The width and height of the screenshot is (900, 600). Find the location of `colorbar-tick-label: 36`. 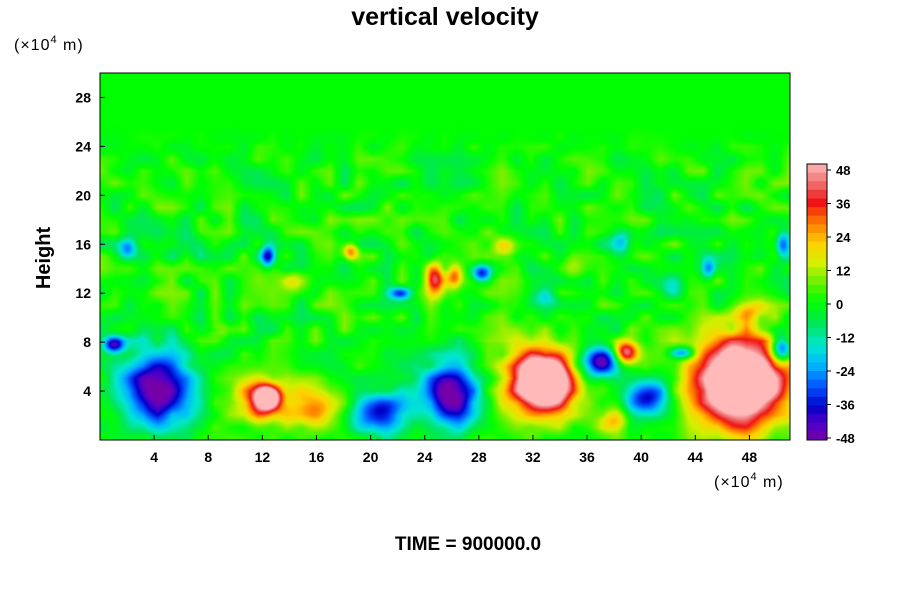

colorbar-tick-label: 36 is located at coordinates (843, 204).